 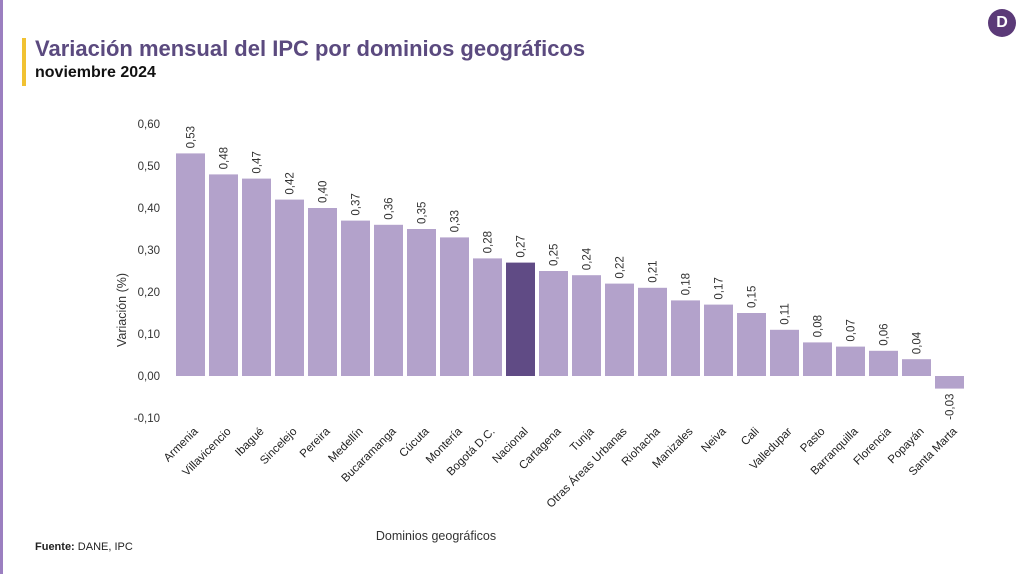 What do you see at coordinates (95, 72) in the screenshot?
I see `page-subtitle: noviembre 2024` at bounding box center [95, 72].